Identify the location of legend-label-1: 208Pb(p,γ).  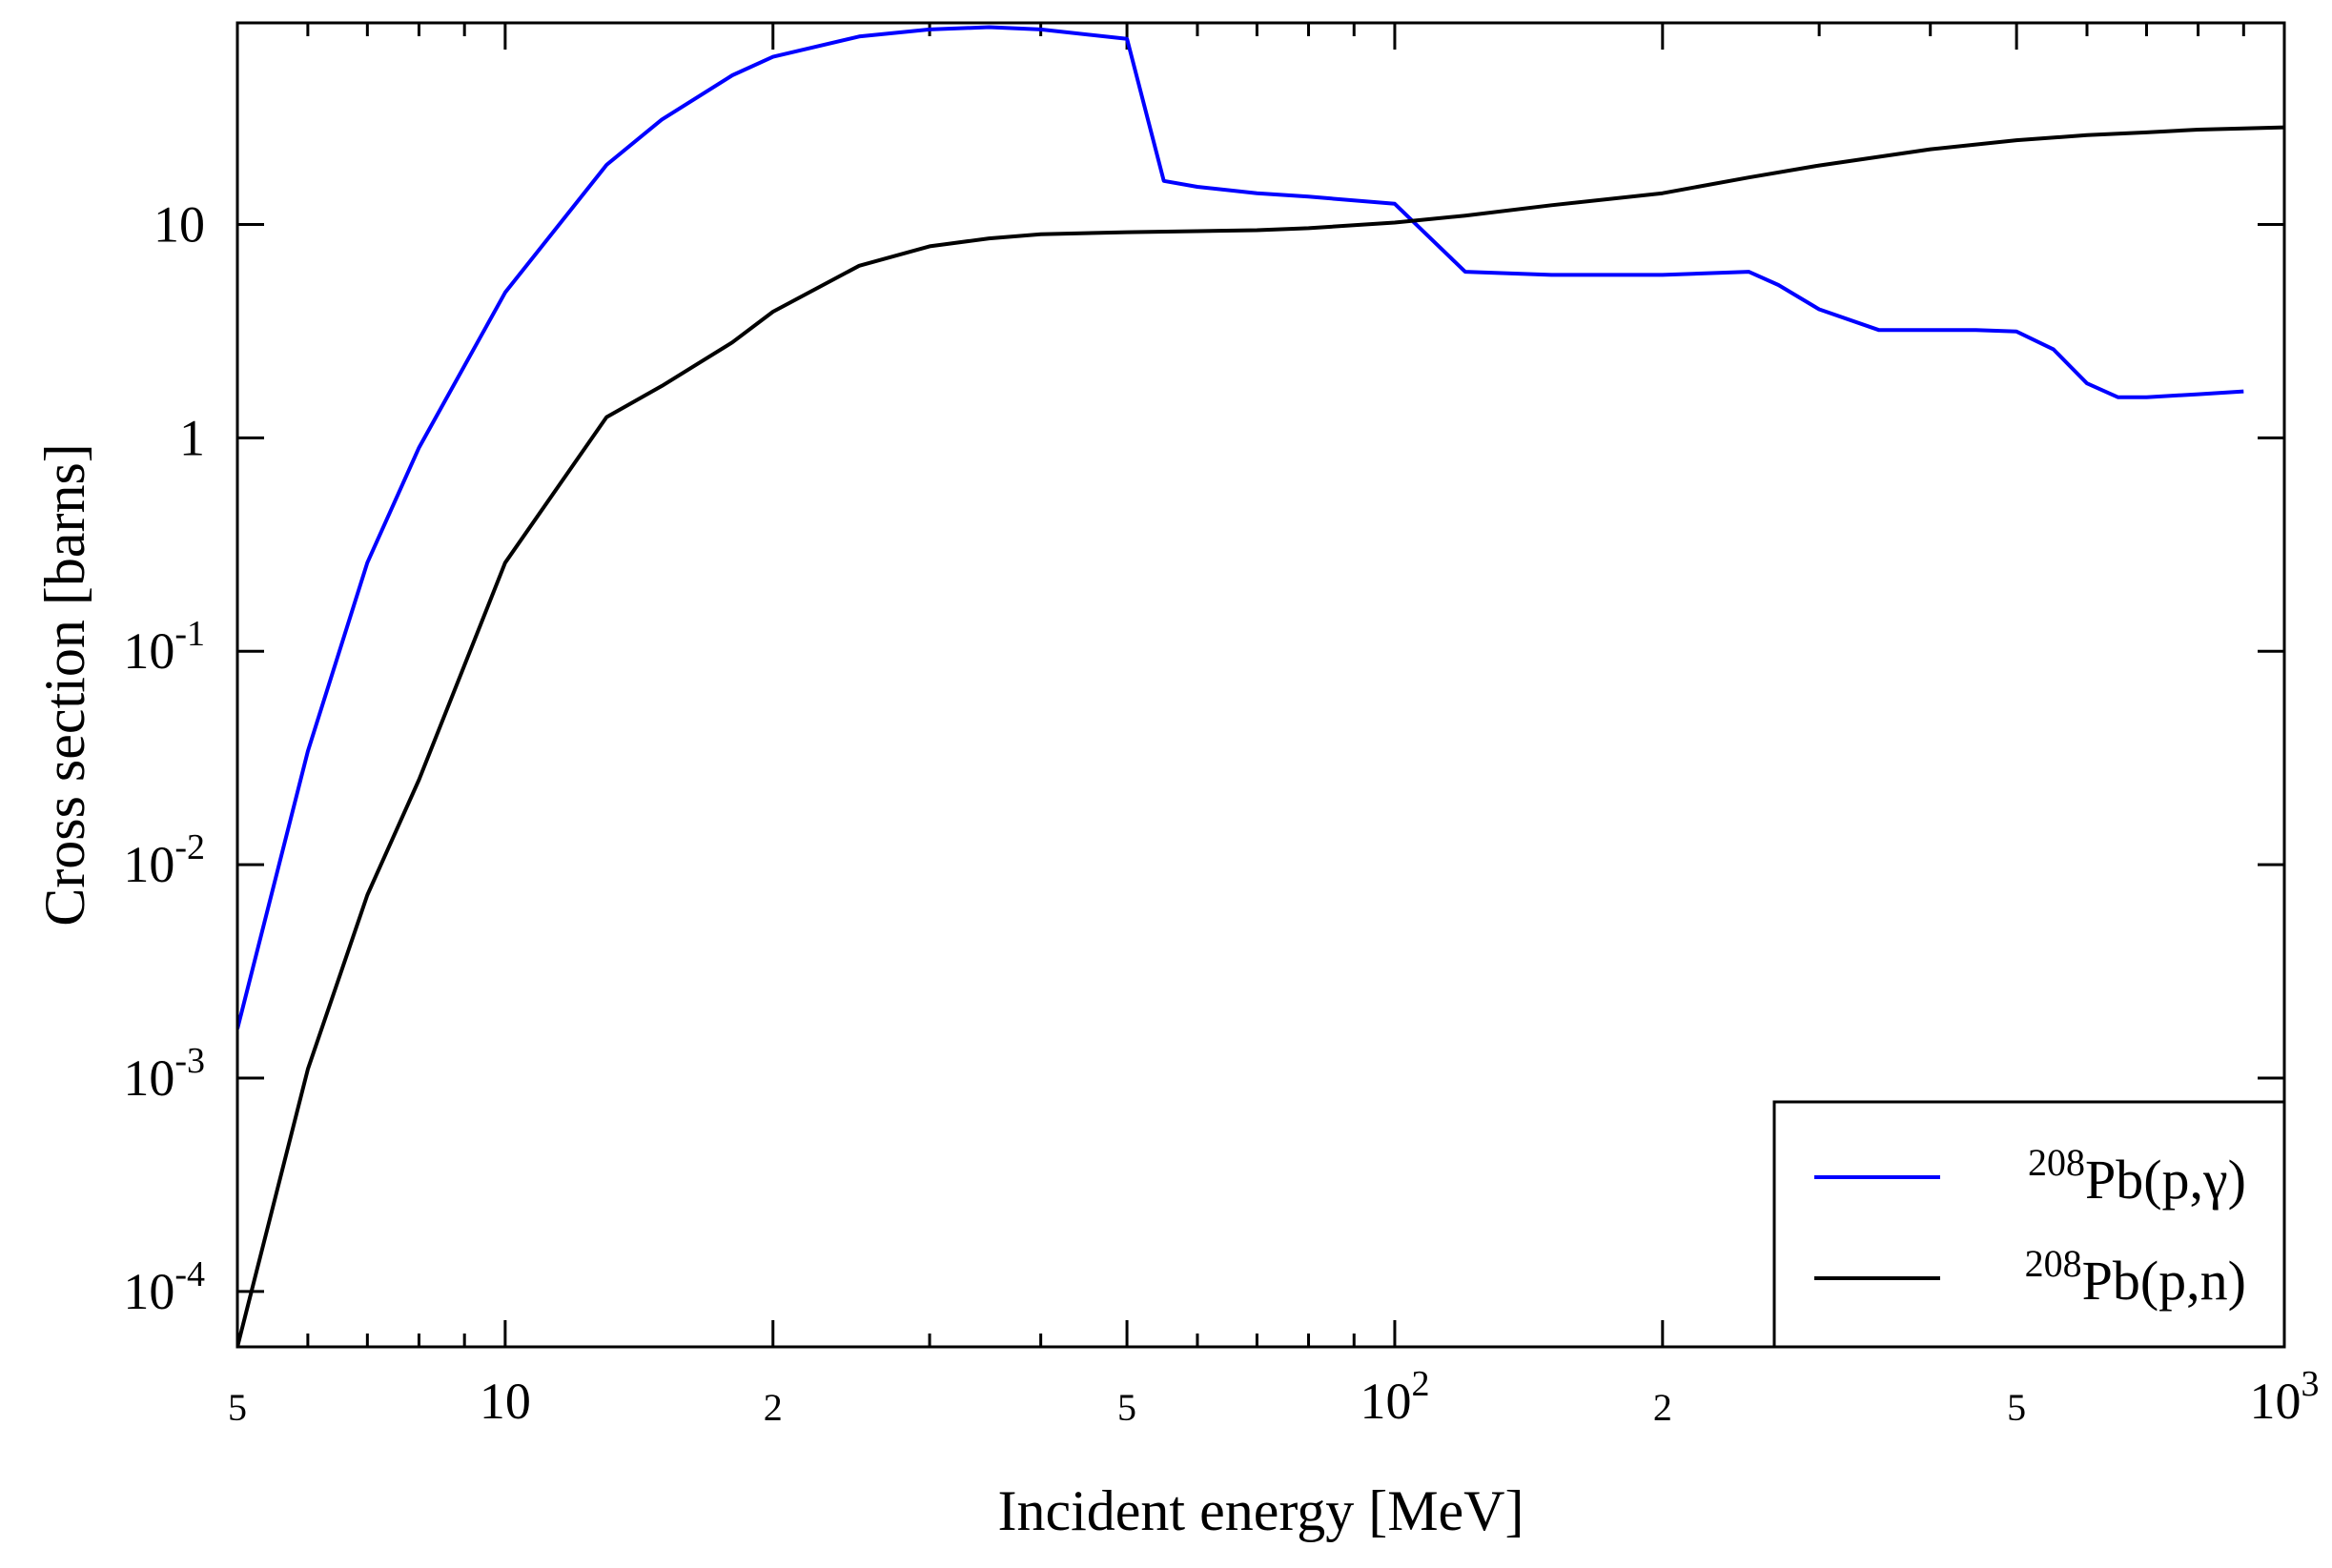
(2137, 1176).